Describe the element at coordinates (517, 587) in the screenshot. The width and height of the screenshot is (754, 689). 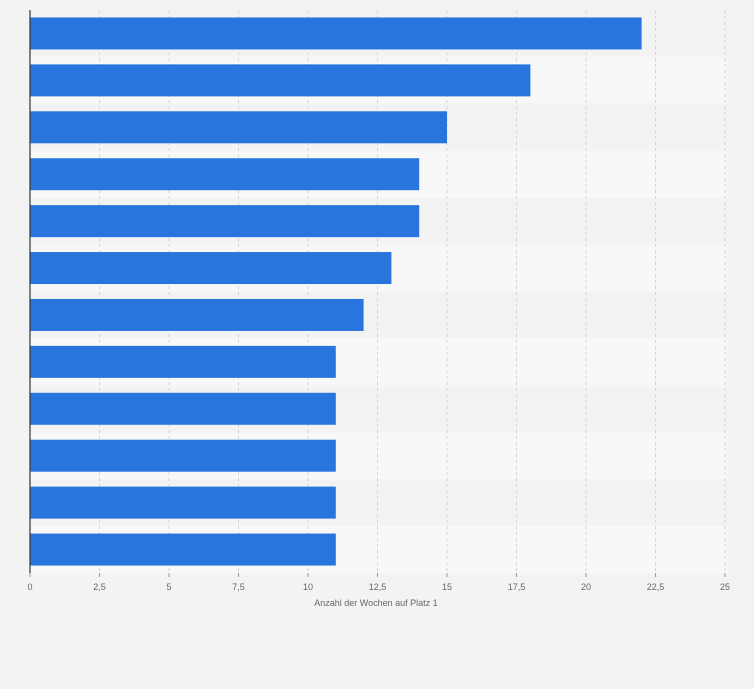
I see `x-tick-label: 17,5` at that location.